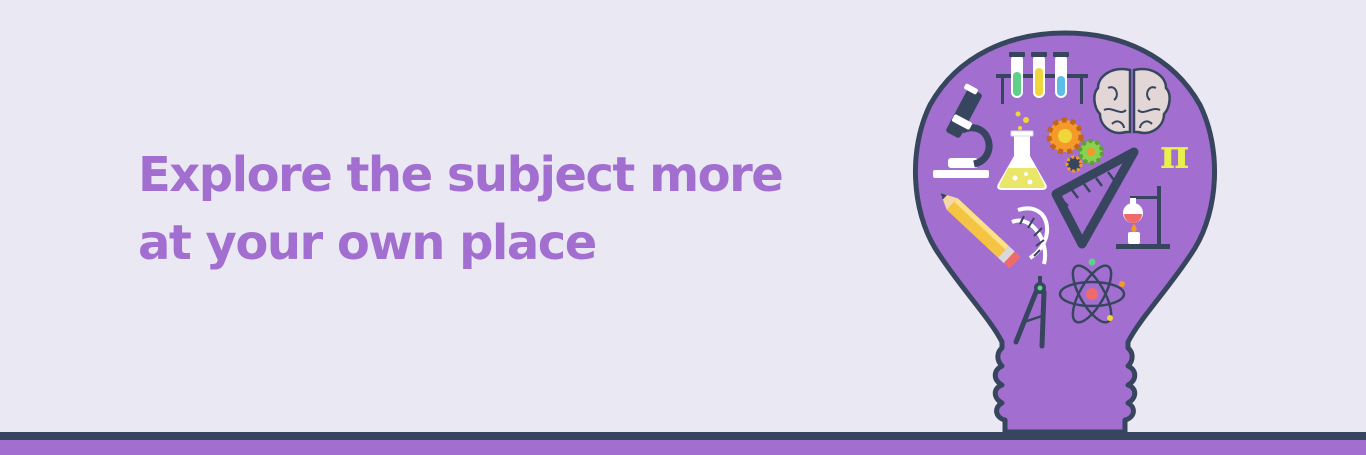  I want to click on lab-stand-flask-icon, so click(1143, 217).